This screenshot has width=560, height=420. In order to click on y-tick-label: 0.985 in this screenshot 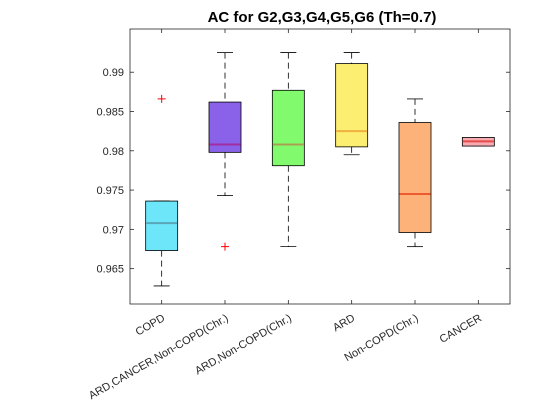, I will do `click(110, 113)`.